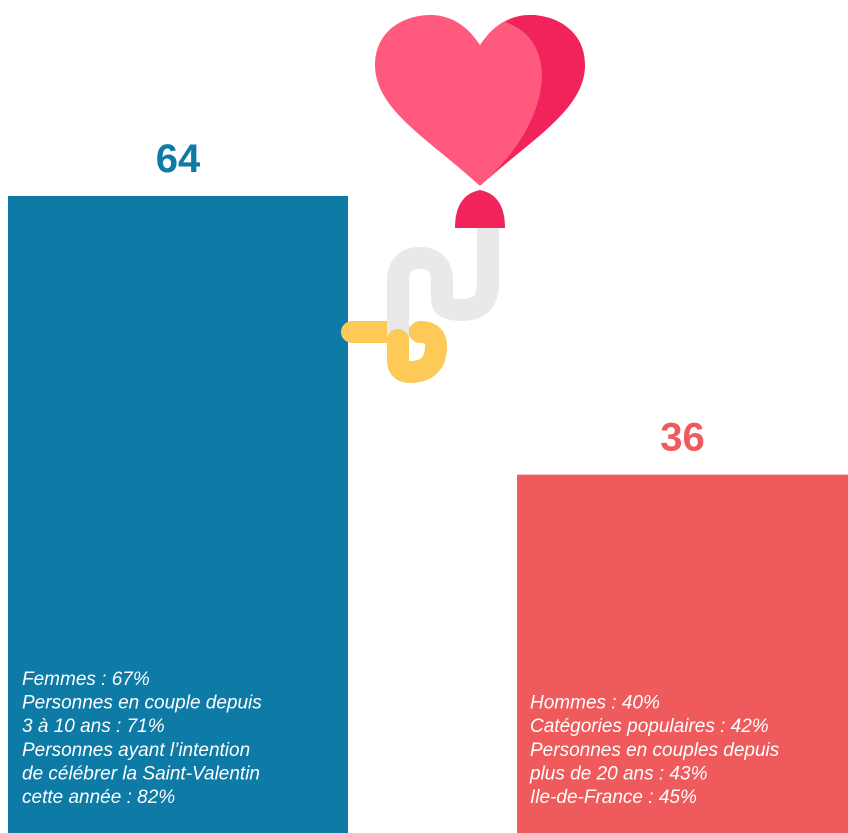 The image size is (848, 833). What do you see at coordinates (93, 726) in the screenshot?
I see `bar-annotation: 3 à 10 ans : 71%` at bounding box center [93, 726].